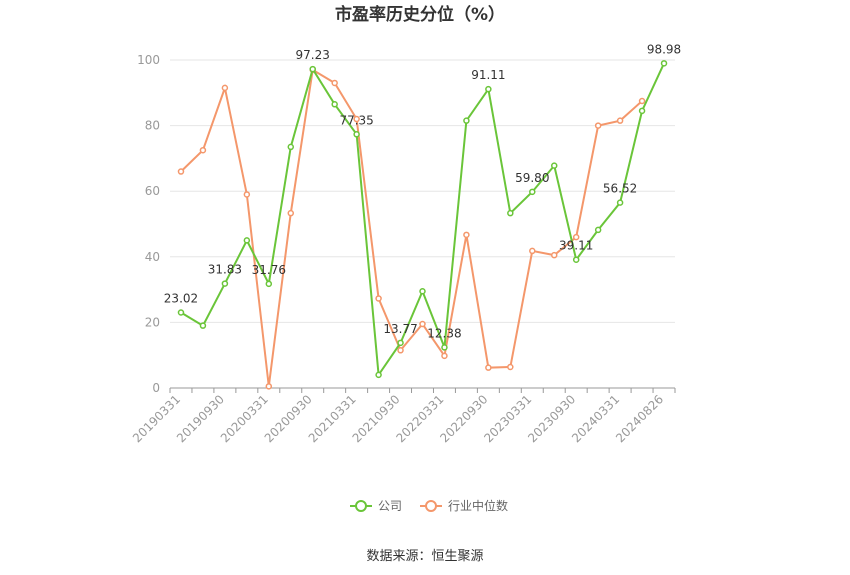 This screenshot has height=575, width=850. Describe the element at coordinates (376, 506) in the screenshot. I see `legend-item-0: 公司` at that location.